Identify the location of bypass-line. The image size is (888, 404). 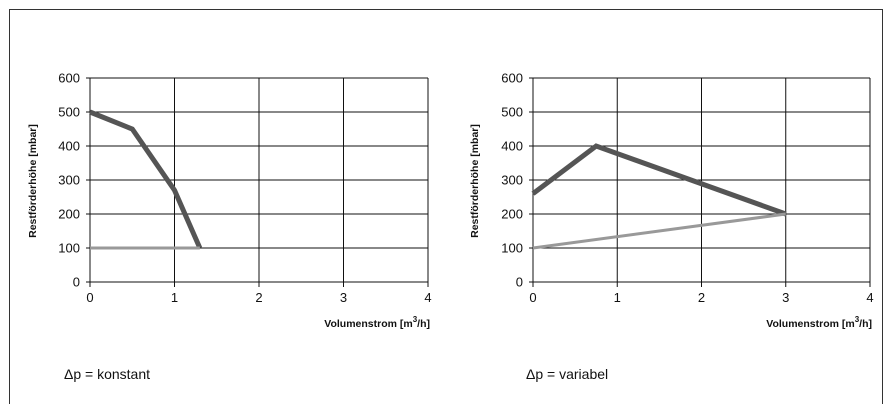
(659, 231).